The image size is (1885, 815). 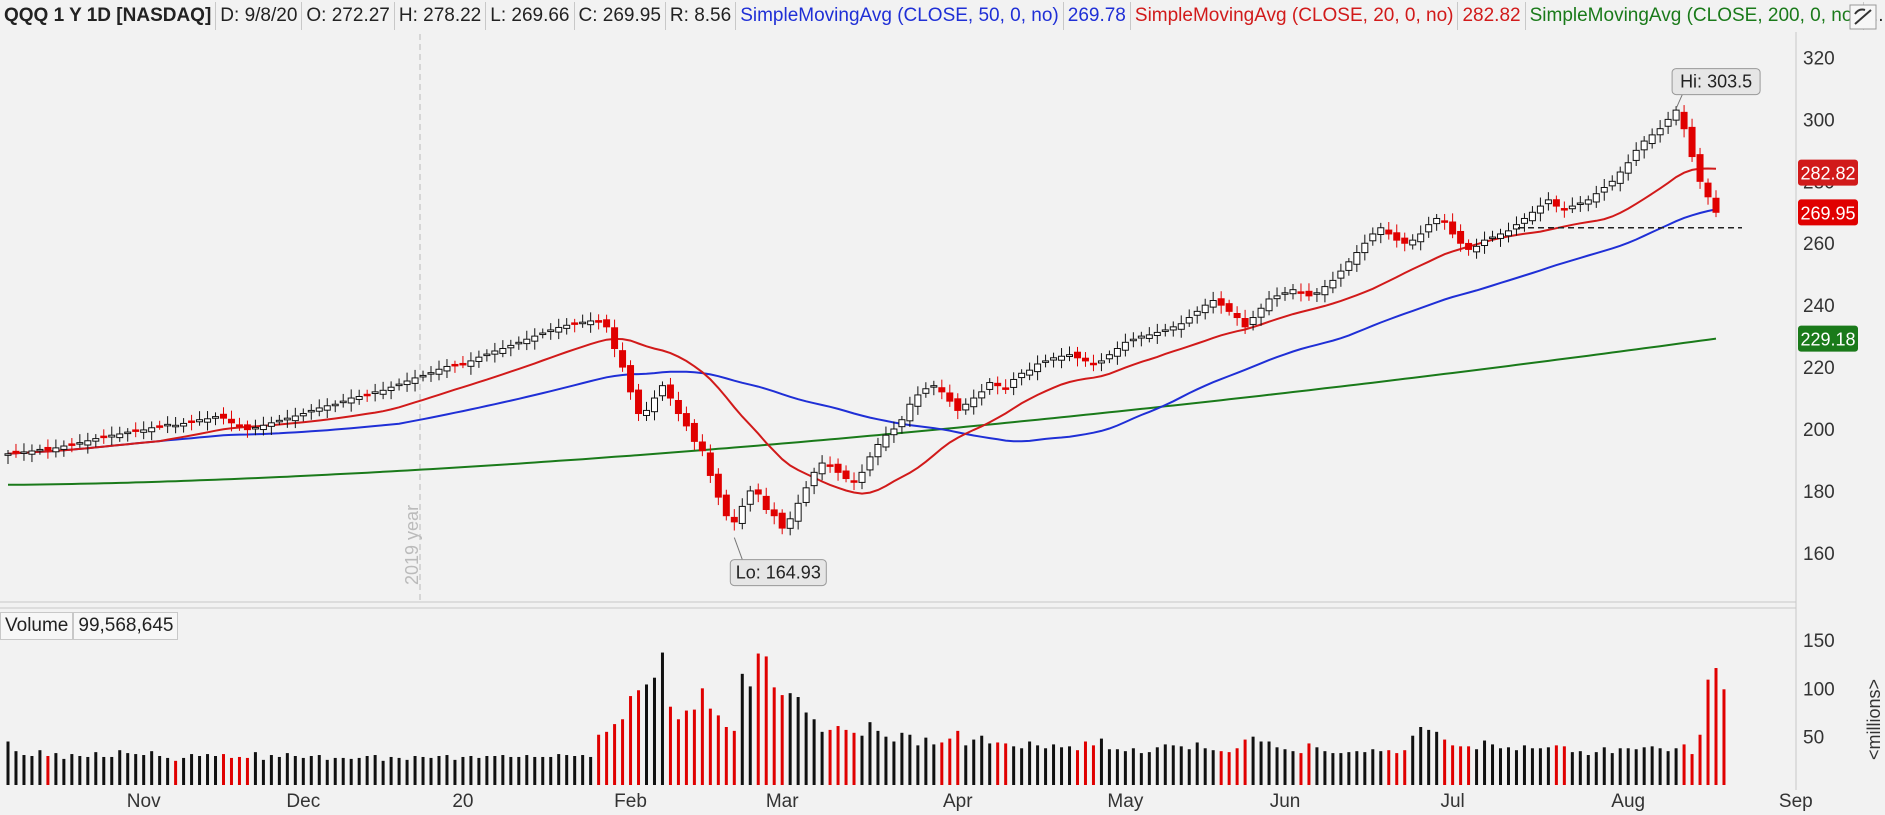 What do you see at coordinates (778, 573) in the screenshot?
I see `lo-box` at bounding box center [778, 573].